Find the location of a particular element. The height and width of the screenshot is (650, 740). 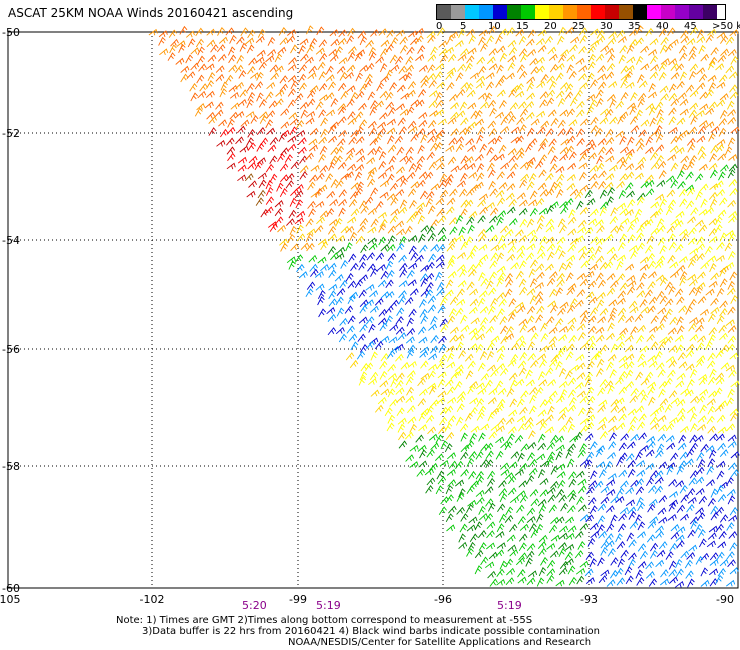

color-scale-bar is located at coordinates (581, 12).